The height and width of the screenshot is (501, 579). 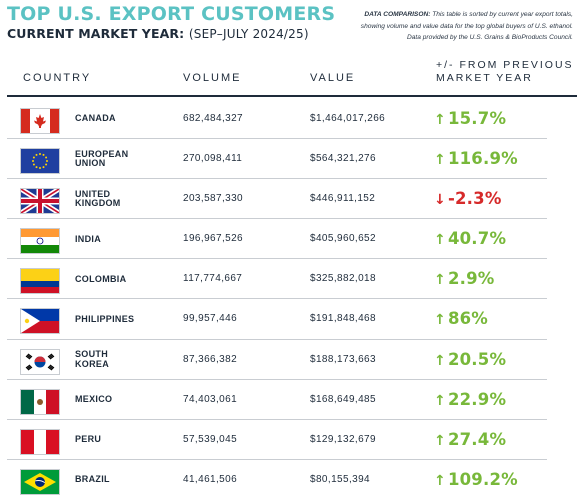 I want to click on change-percent: -2.3%, so click(x=474, y=199).